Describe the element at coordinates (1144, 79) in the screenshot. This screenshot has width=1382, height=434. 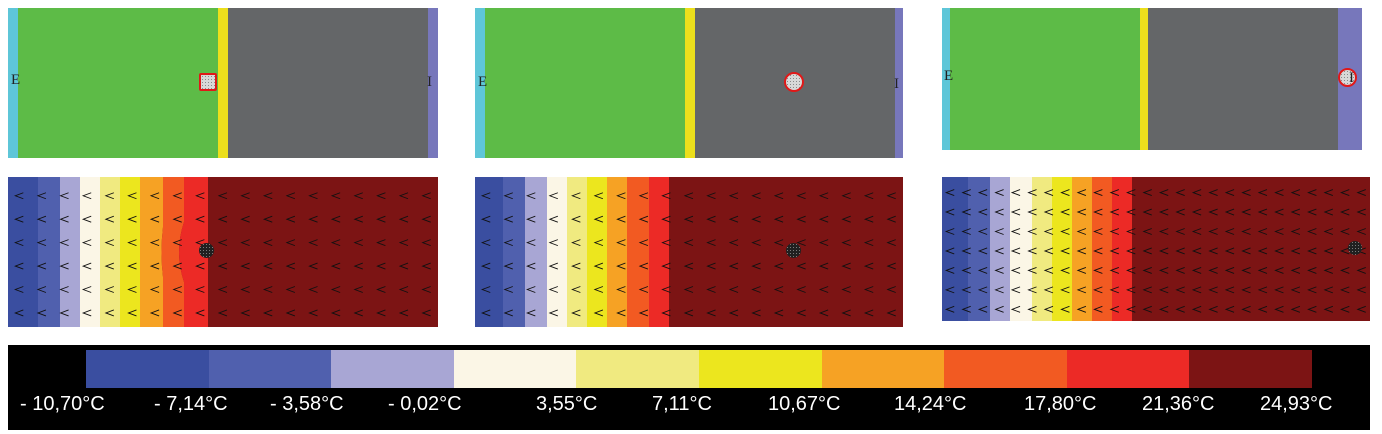
I see `yellow-layer` at that location.